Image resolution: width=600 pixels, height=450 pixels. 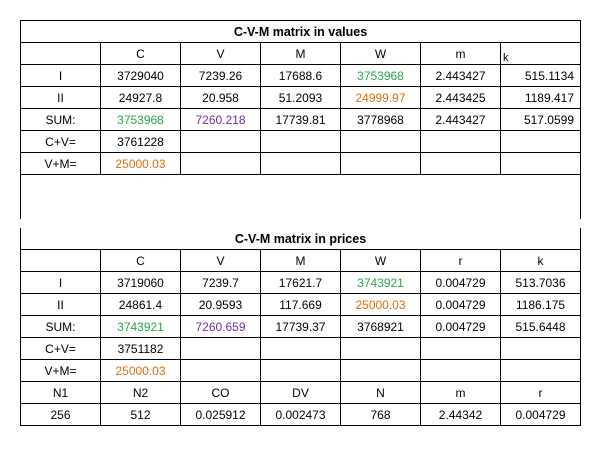 What do you see at coordinates (460, 97) in the screenshot?
I see `table-cell: 2.443425` at bounding box center [460, 97].